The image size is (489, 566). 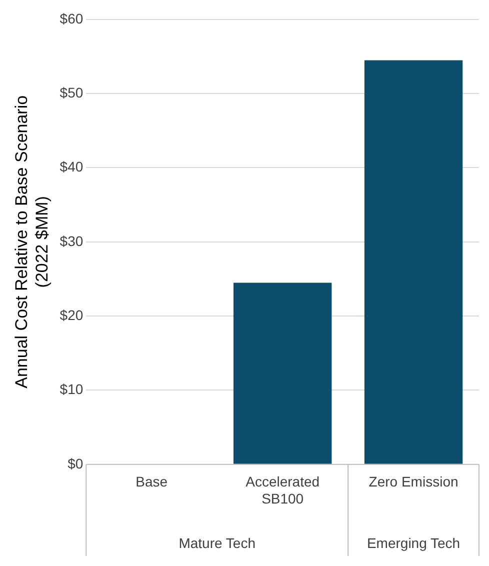 What do you see at coordinates (72, 166) in the screenshot?
I see `y-tick-label: $40` at bounding box center [72, 166].